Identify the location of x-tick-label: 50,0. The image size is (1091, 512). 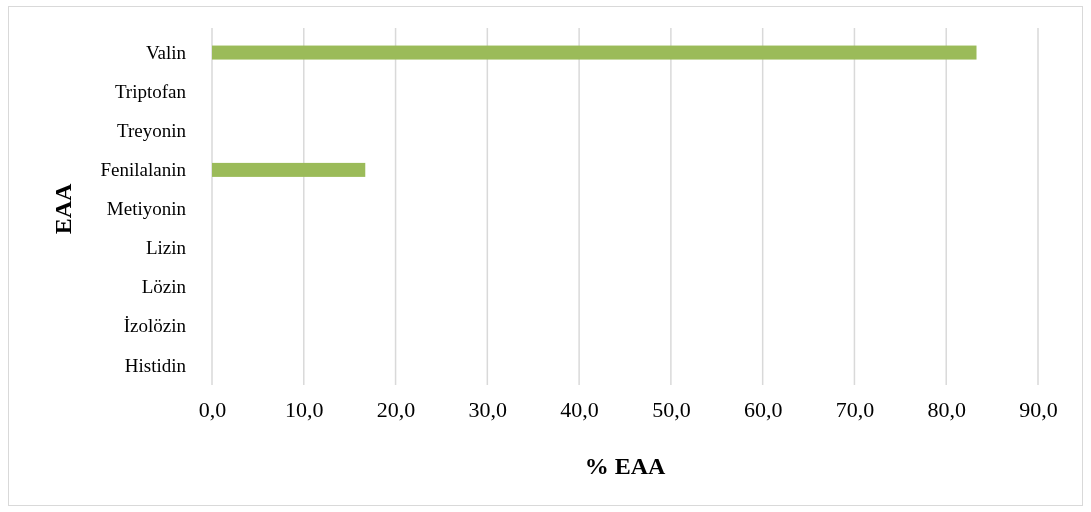
(671, 409).